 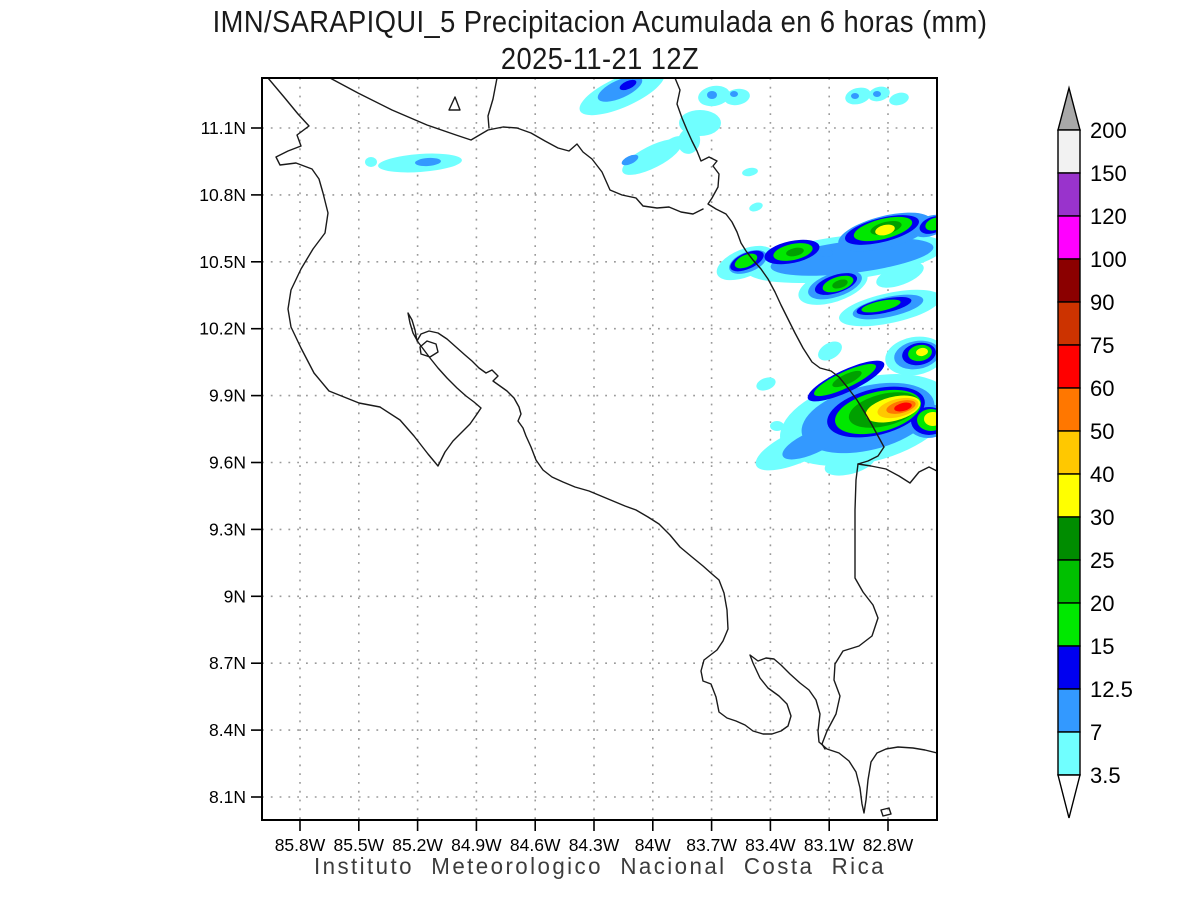 What do you see at coordinates (227, 663) in the screenshot?
I see `lat-tick-label: 8.7N` at bounding box center [227, 663].